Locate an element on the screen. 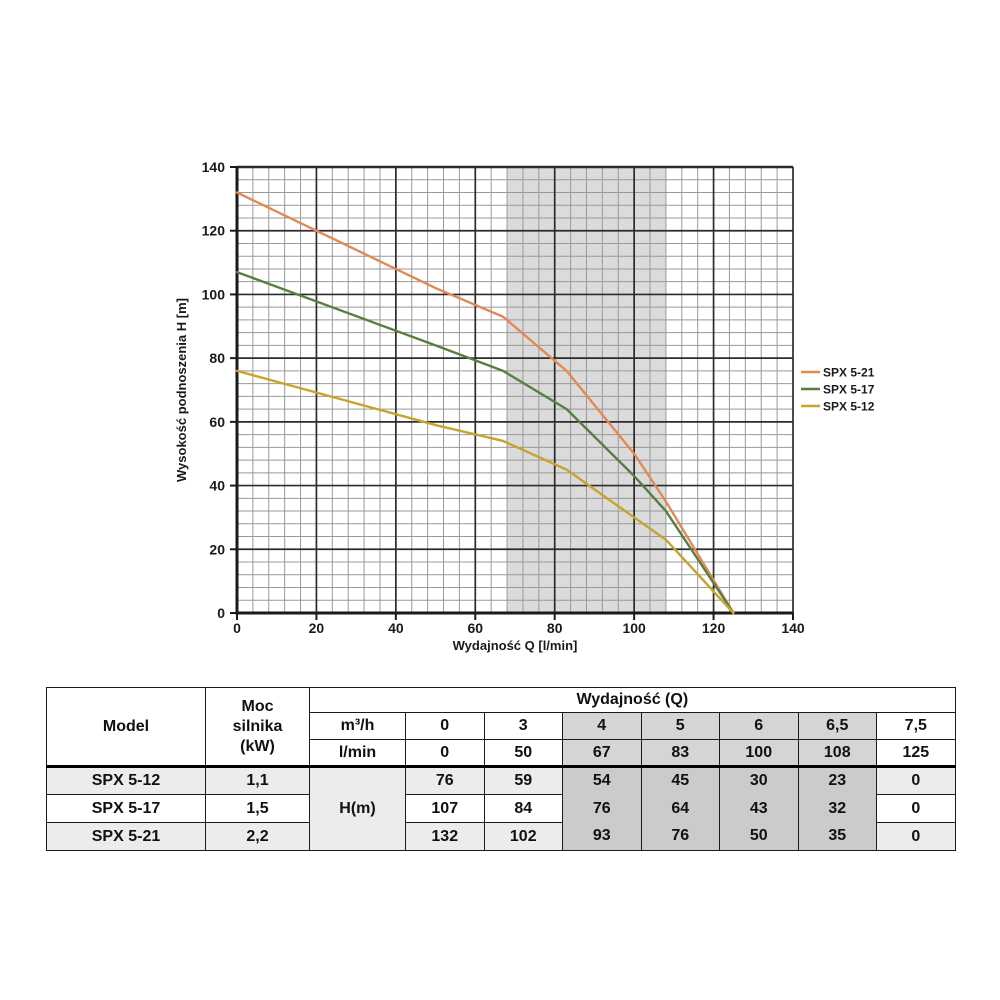 Image resolution: width=1000 pixels, height=1000 pixels. legend-label: SPX 5-12 is located at coordinates (849, 407).